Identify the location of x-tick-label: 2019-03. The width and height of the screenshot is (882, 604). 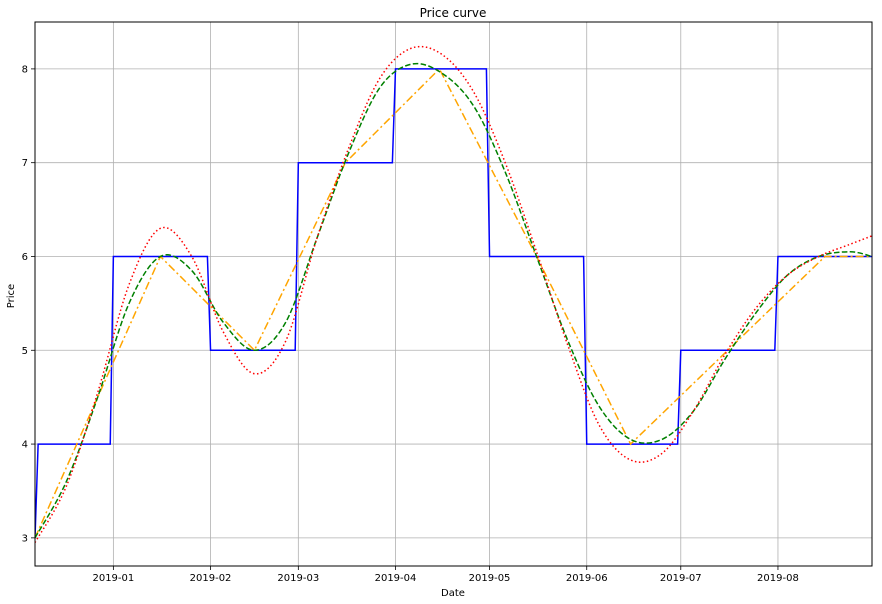
(298, 578).